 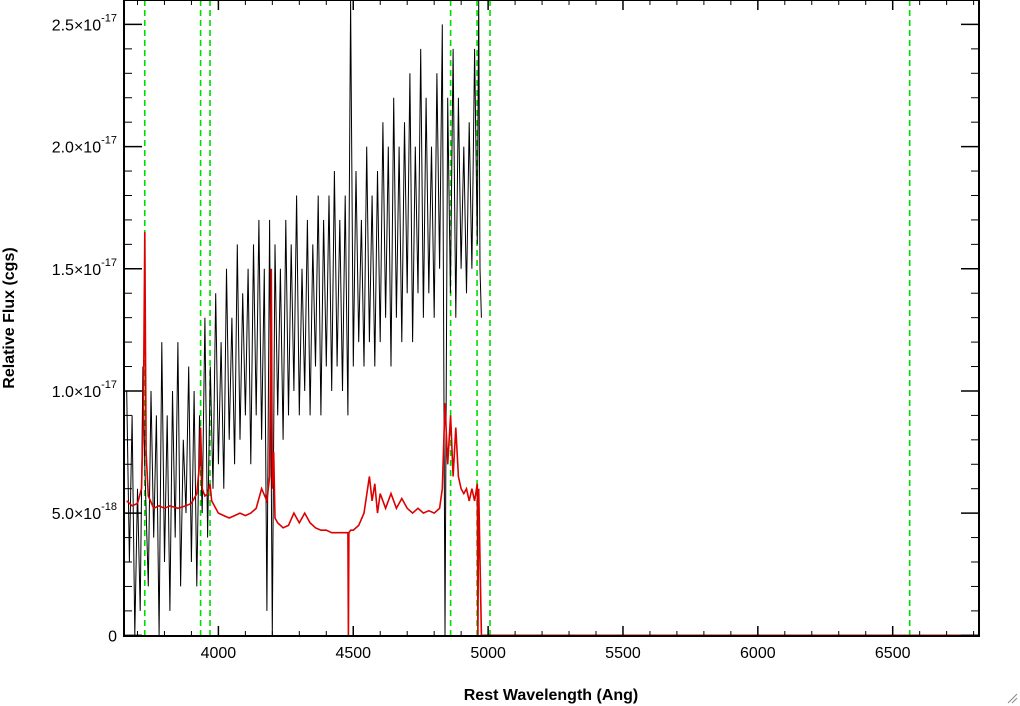 What do you see at coordinates (84, 268) in the screenshot?
I see `y-tick-label: 1.5×10⁻¹⁷` at bounding box center [84, 268].